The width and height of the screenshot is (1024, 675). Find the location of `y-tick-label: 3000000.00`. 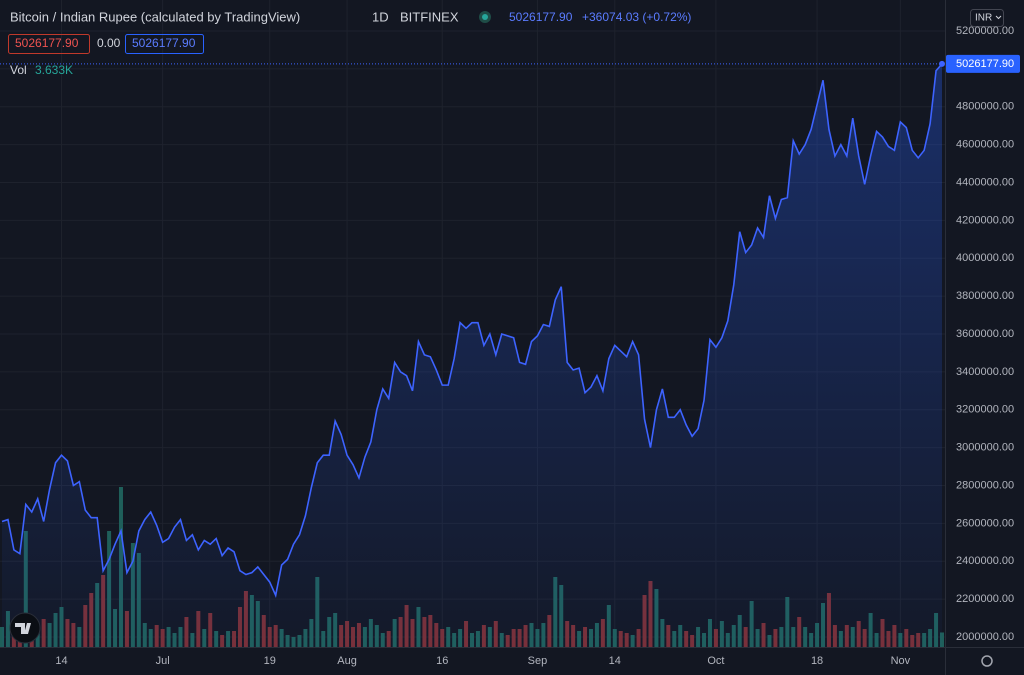

y-tick-label: 3000000.00 is located at coordinates (985, 448).